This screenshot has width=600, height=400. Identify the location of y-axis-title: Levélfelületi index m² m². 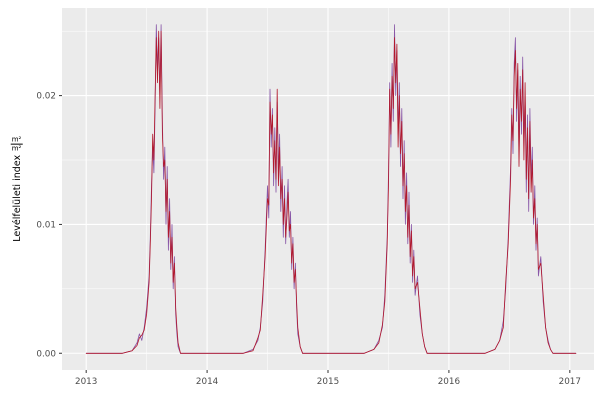
(17, 190).